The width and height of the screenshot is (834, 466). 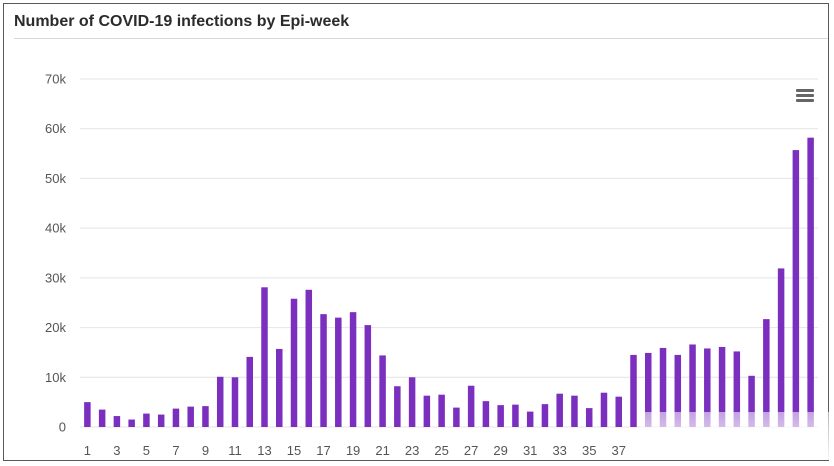 What do you see at coordinates (55, 228) in the screenshot?
I see `y-tick-label: 40k` at bounding box center [55, 228].